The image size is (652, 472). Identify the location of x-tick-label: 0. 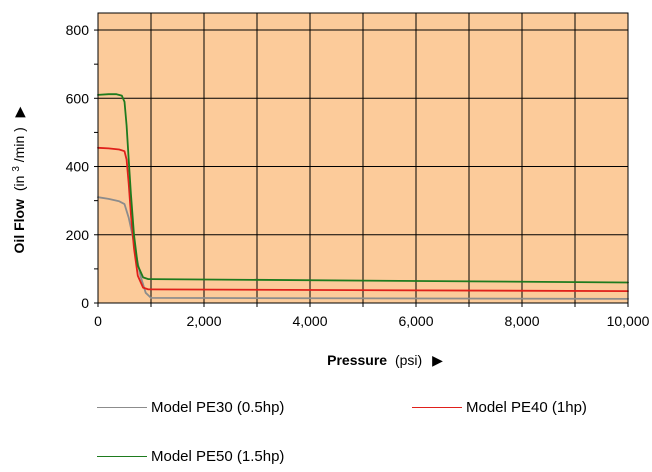
(98, 321).